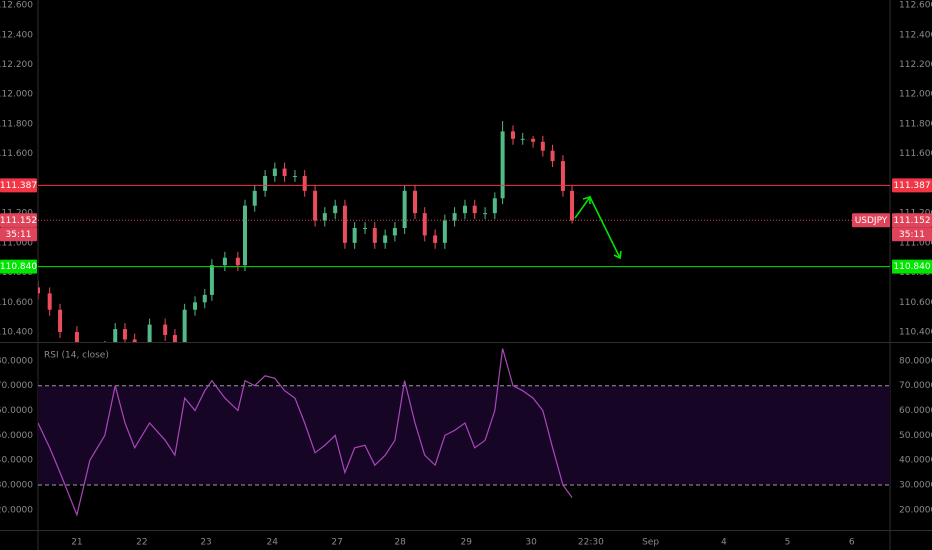 Image resolution: width=932 pixels, height=550 pixels. What do you see at coordinates (16, 6) in the screenshot?
I see `y-tick-label: 112.600` at bounding box center [16, 6].